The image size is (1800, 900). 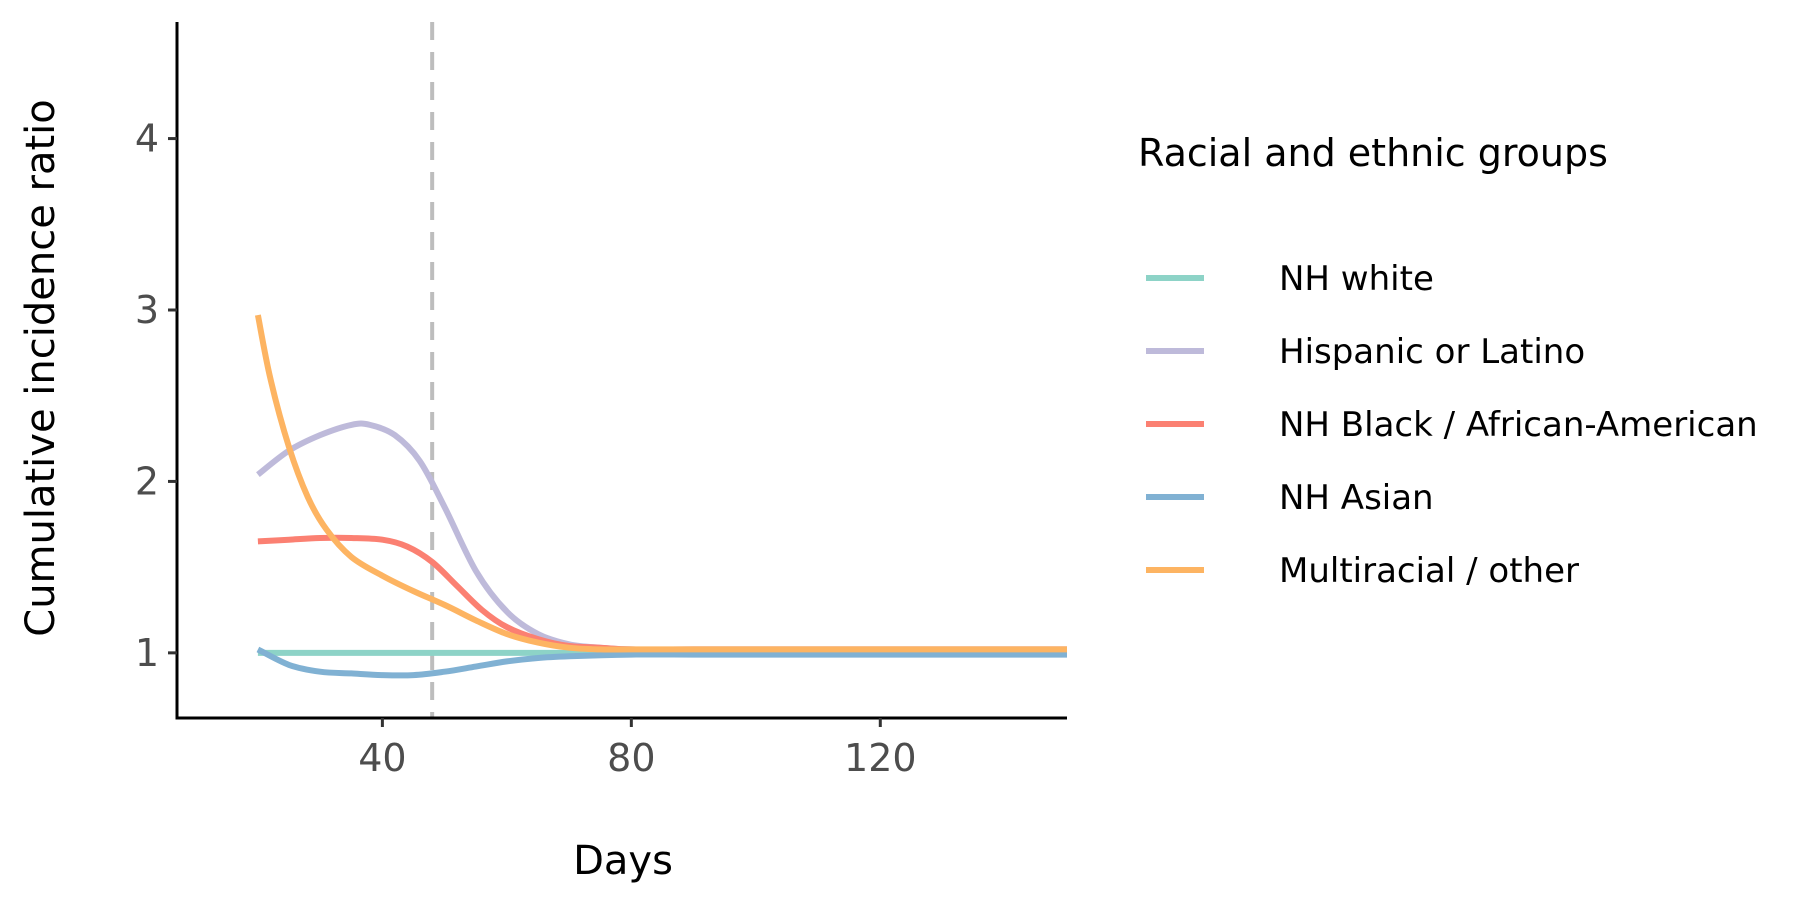 I want to click on y-tick-label: 4, so click(x=147, y=139).